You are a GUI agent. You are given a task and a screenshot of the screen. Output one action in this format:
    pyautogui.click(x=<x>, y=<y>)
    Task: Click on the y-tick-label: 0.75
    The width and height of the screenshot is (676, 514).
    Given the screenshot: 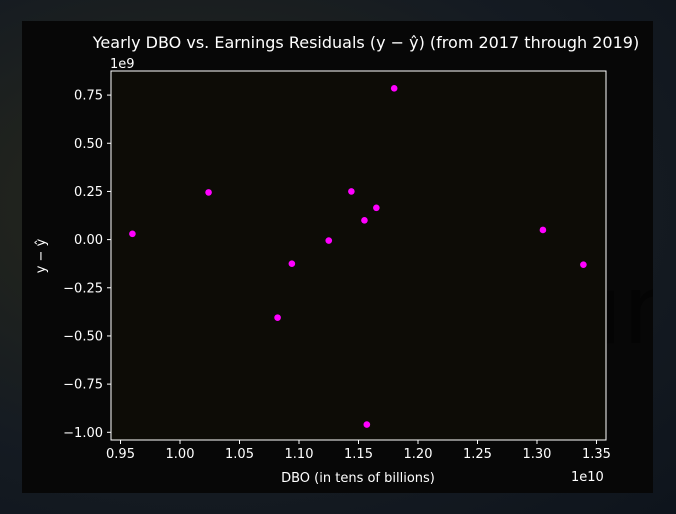 What is the action you would take?
    pyautogui.click(x=88, y=96)
    